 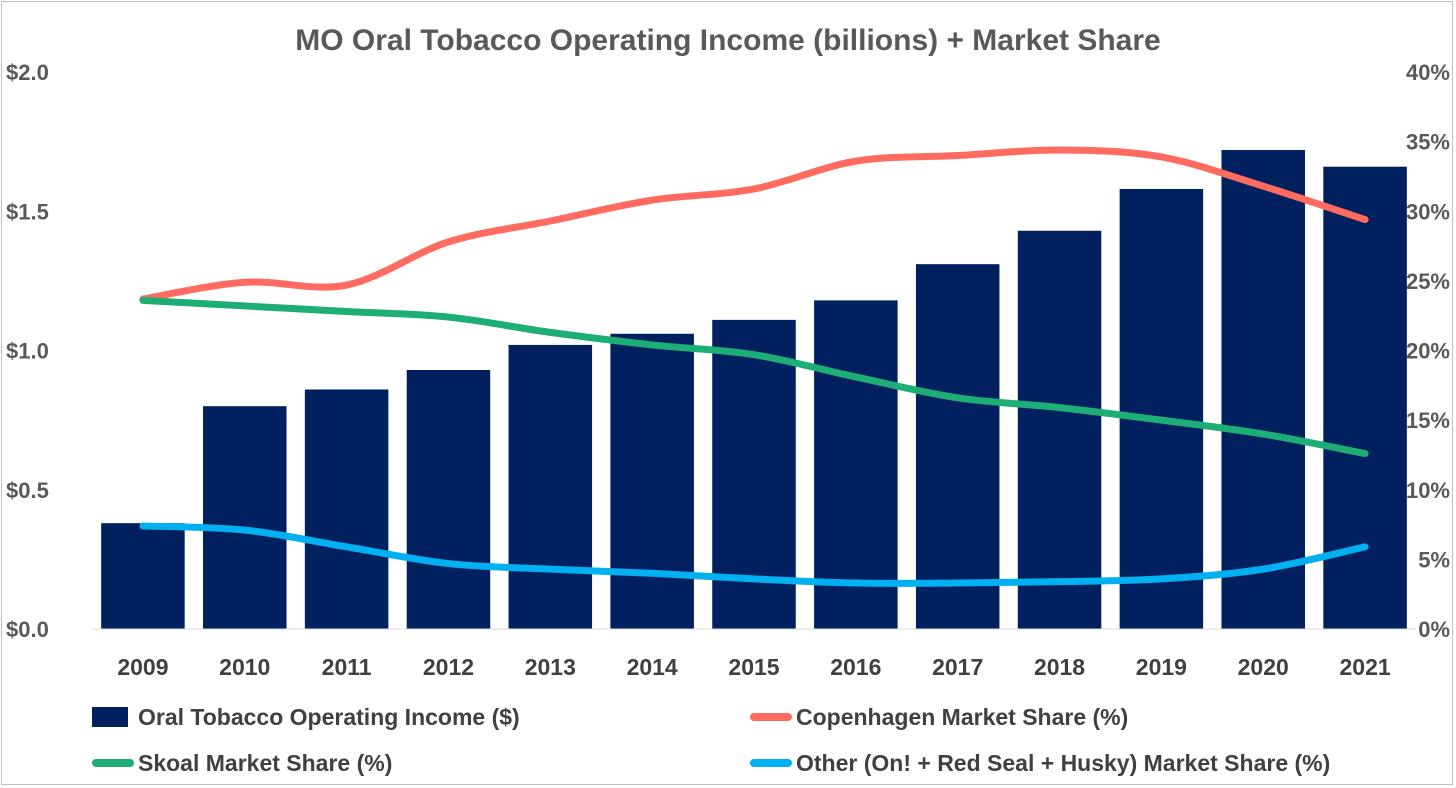 What do you see at coordinates (550, 486) in the screenshot?
I see `bar-2013` at bounding box center [550, 486].